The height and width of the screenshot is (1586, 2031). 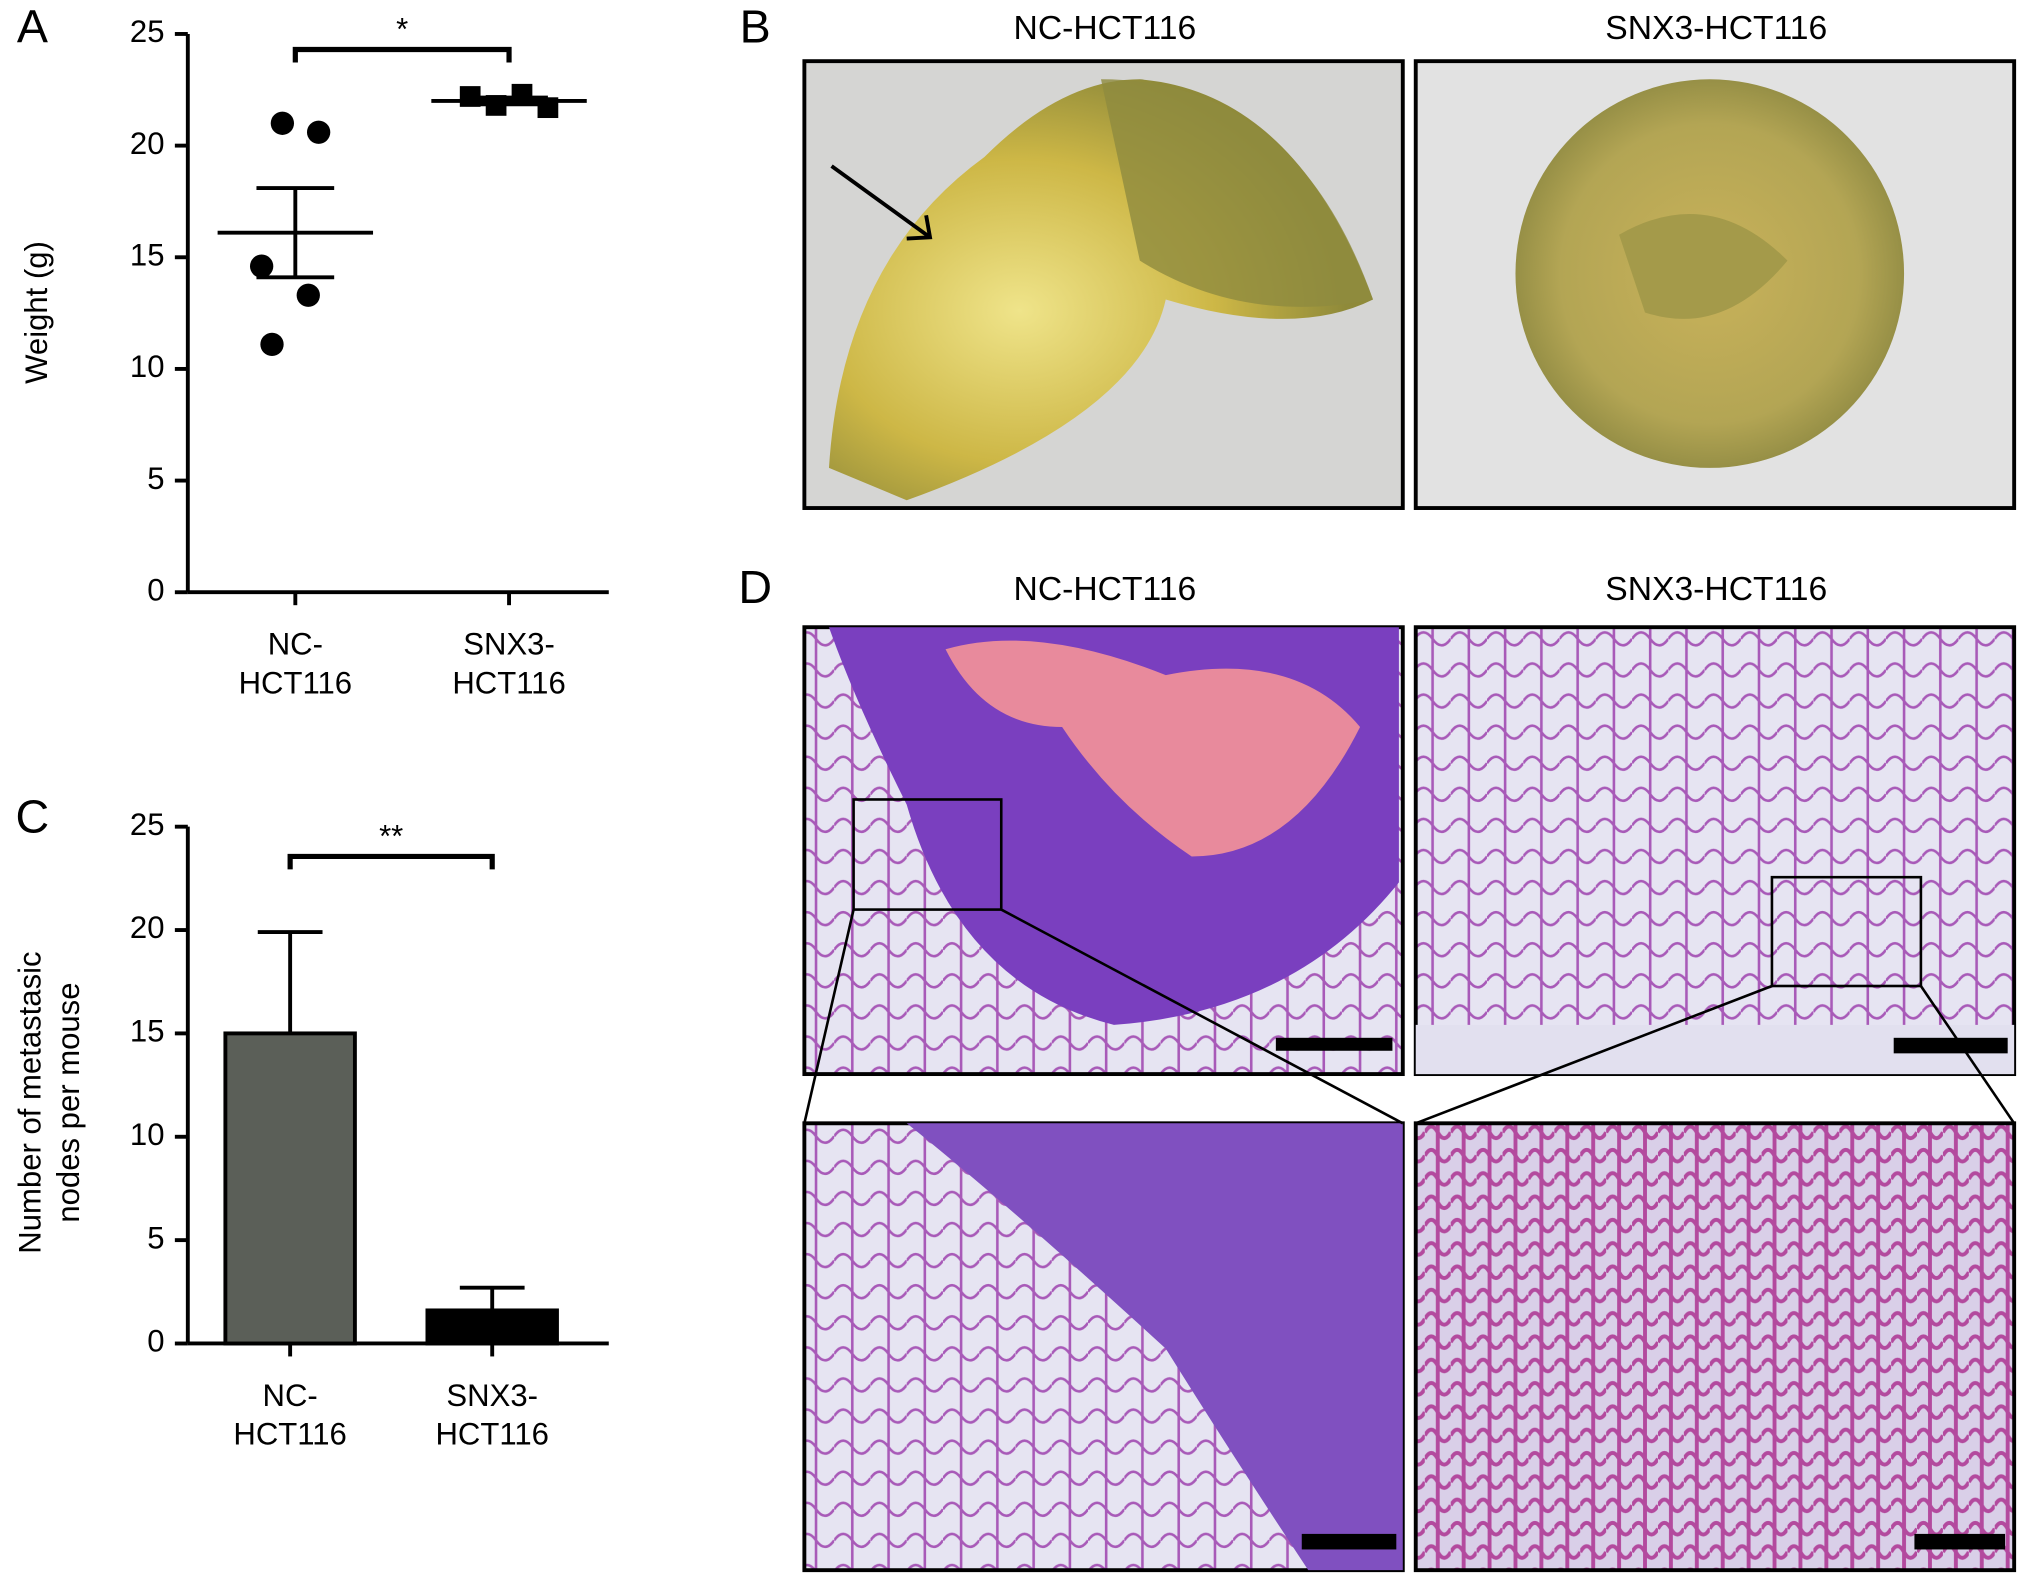 What do you see at coordinates (1715, 1347) in the screenshot?
I see `histology-snx3-high` at bounding box center [1715, 1347].